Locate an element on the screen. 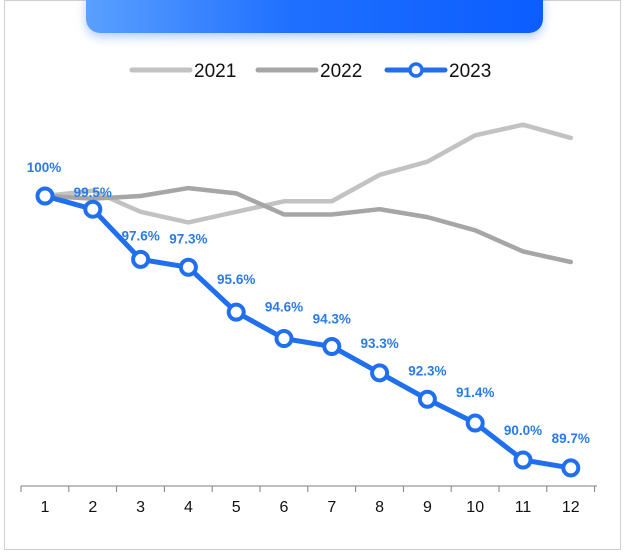  x-tick-label: 8 is located at coordinates (379, 507).